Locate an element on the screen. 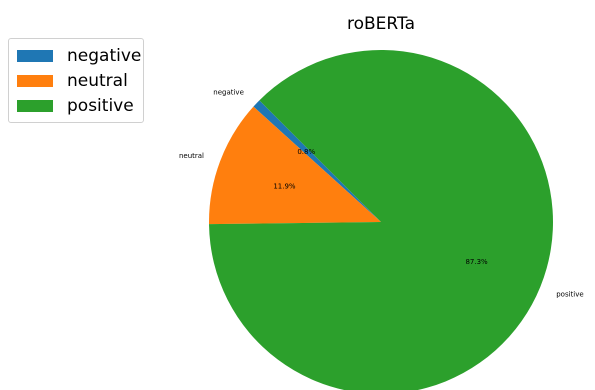 This screenshot has width=595, height=390. chart-title: roBERTa is located at coordinates (381, 24).